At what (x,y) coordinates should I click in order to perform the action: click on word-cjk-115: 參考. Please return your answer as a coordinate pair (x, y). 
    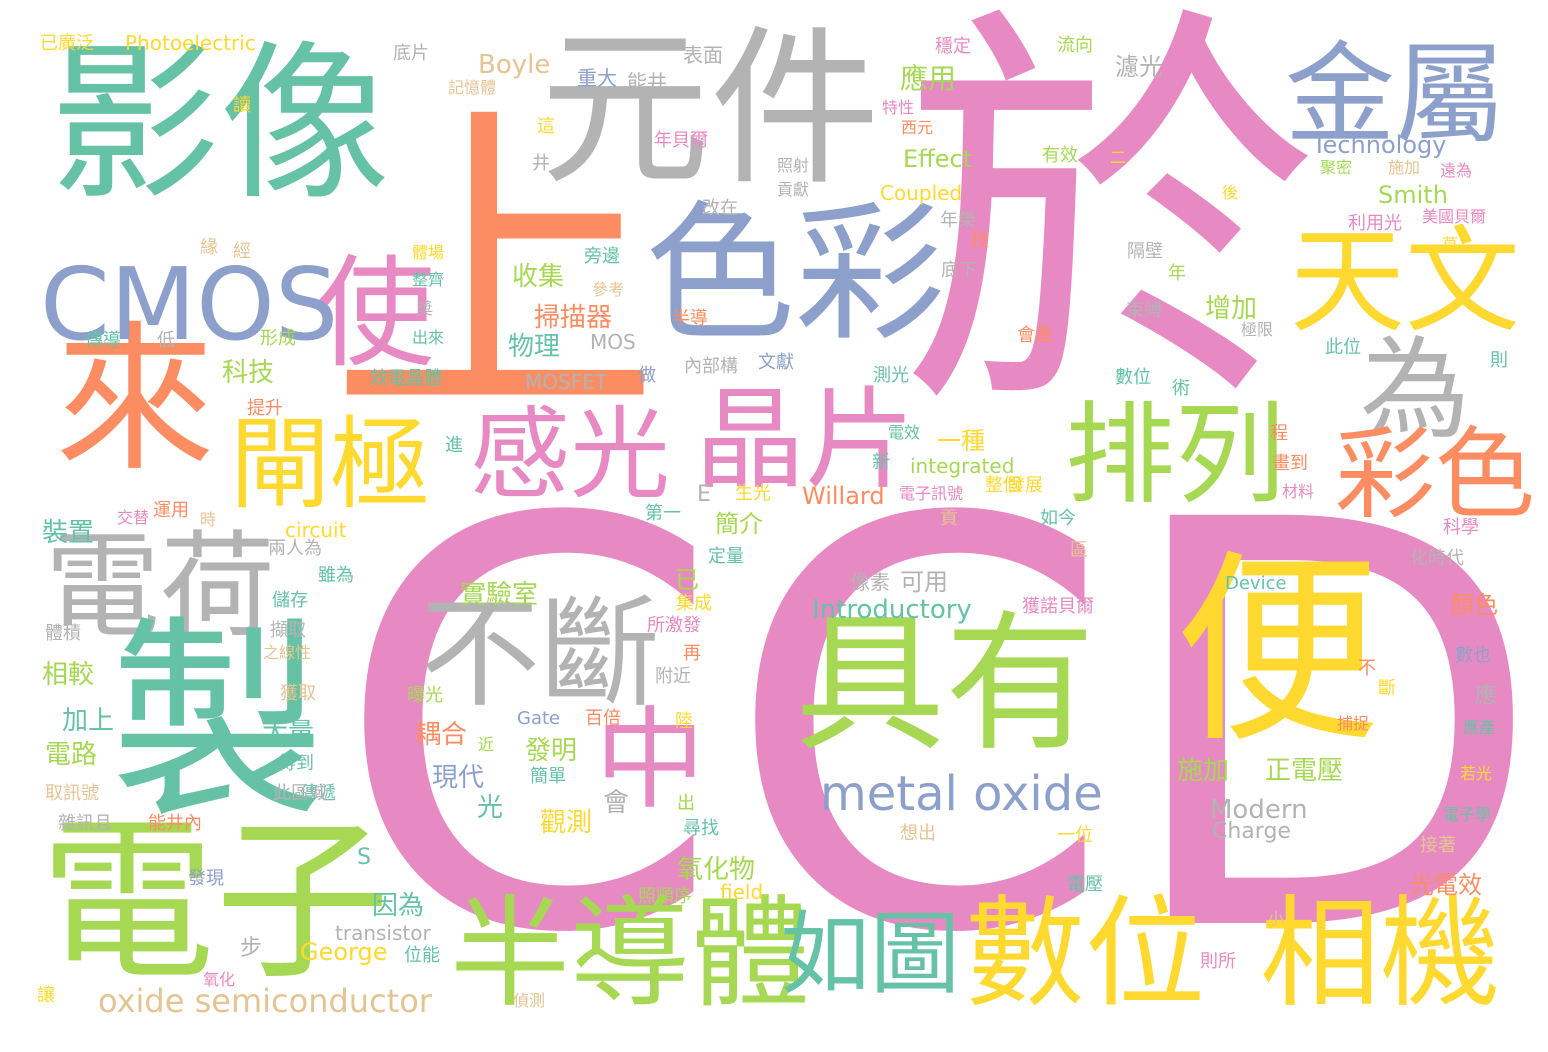
    Looking at the image, I should click on (608, 289).